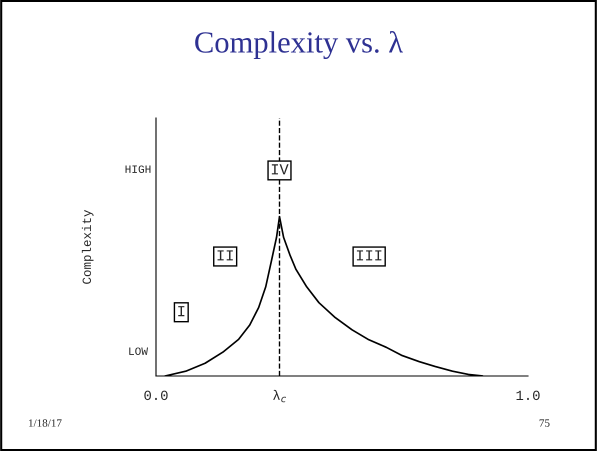  Describe the element at coordinates (280, 169) in the screenshot. I see `annotation: IV` at that location.